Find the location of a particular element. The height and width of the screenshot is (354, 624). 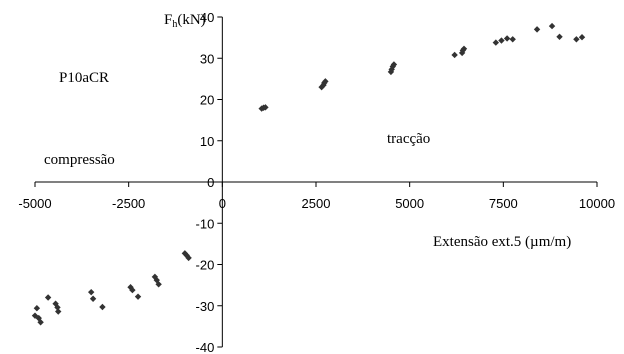

x-tick-label: -2500 is located at coordinates (128, 203).